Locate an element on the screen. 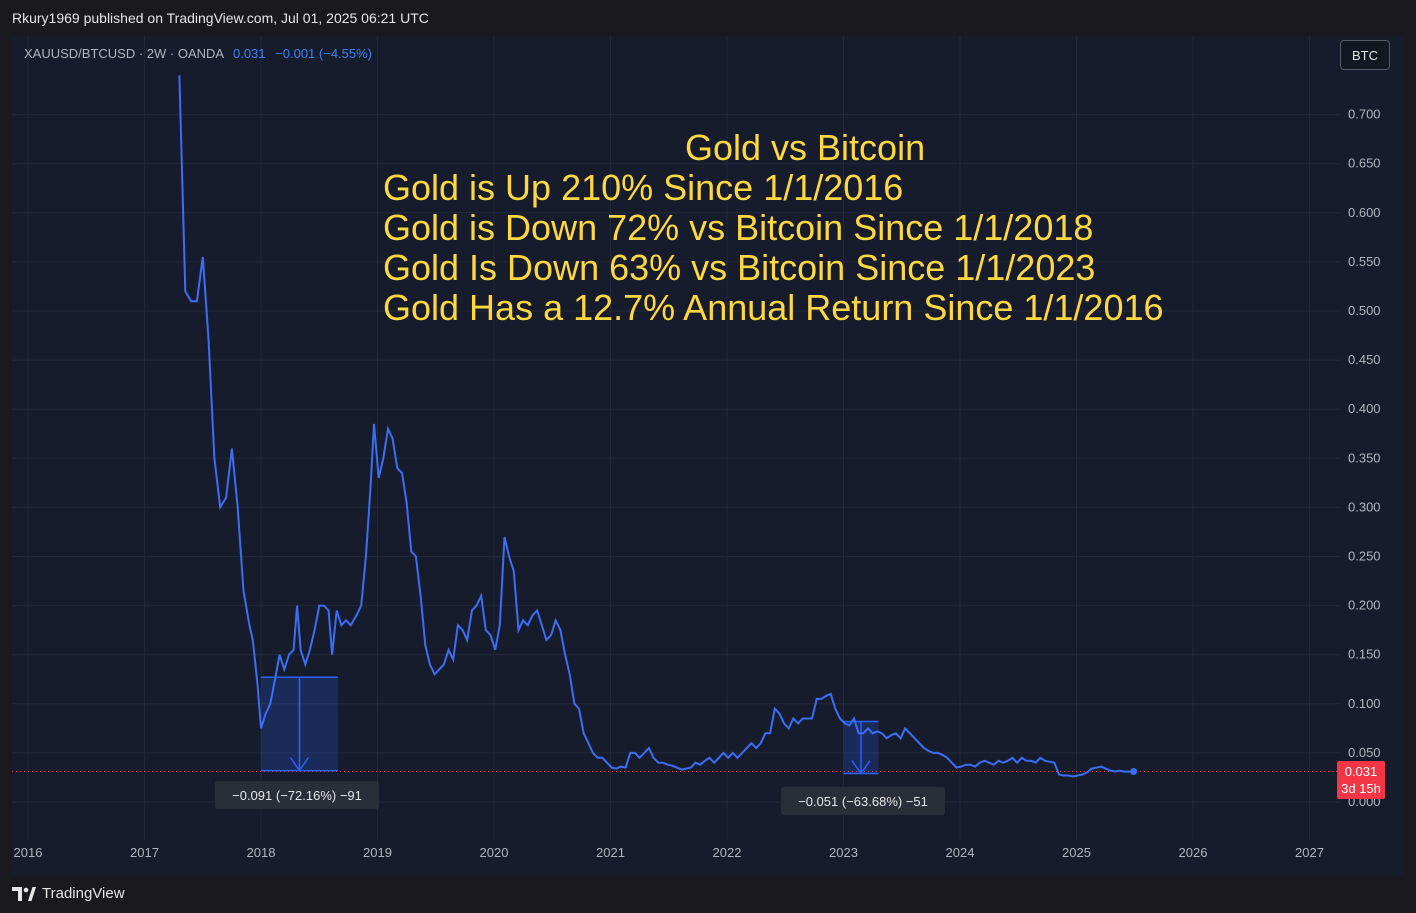  x-tick-label: 2022 is located at coordinates (727, 852).